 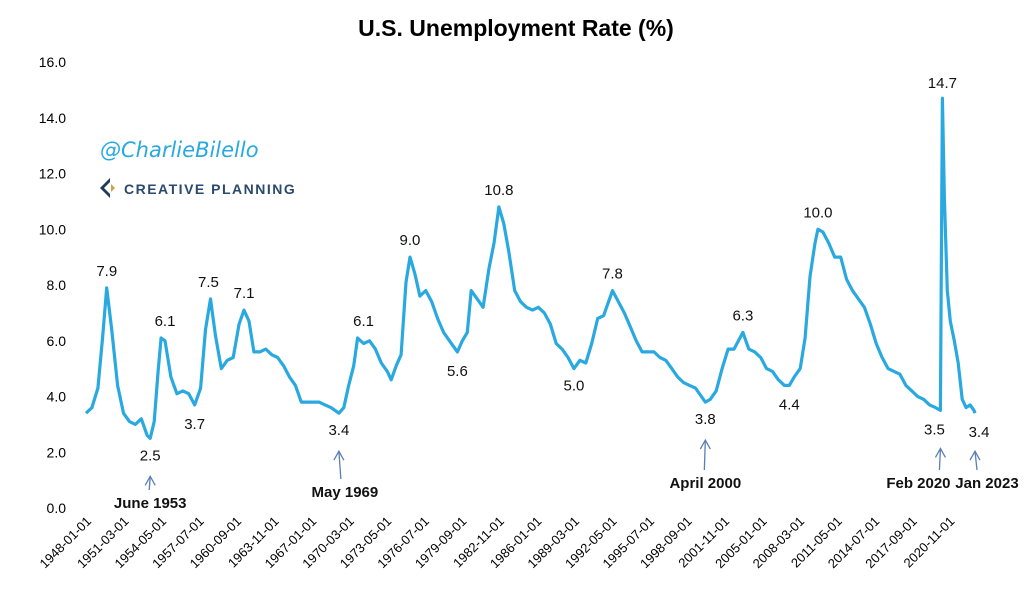 I want to click on data-label: 7.9, so click(x=106, y=271).